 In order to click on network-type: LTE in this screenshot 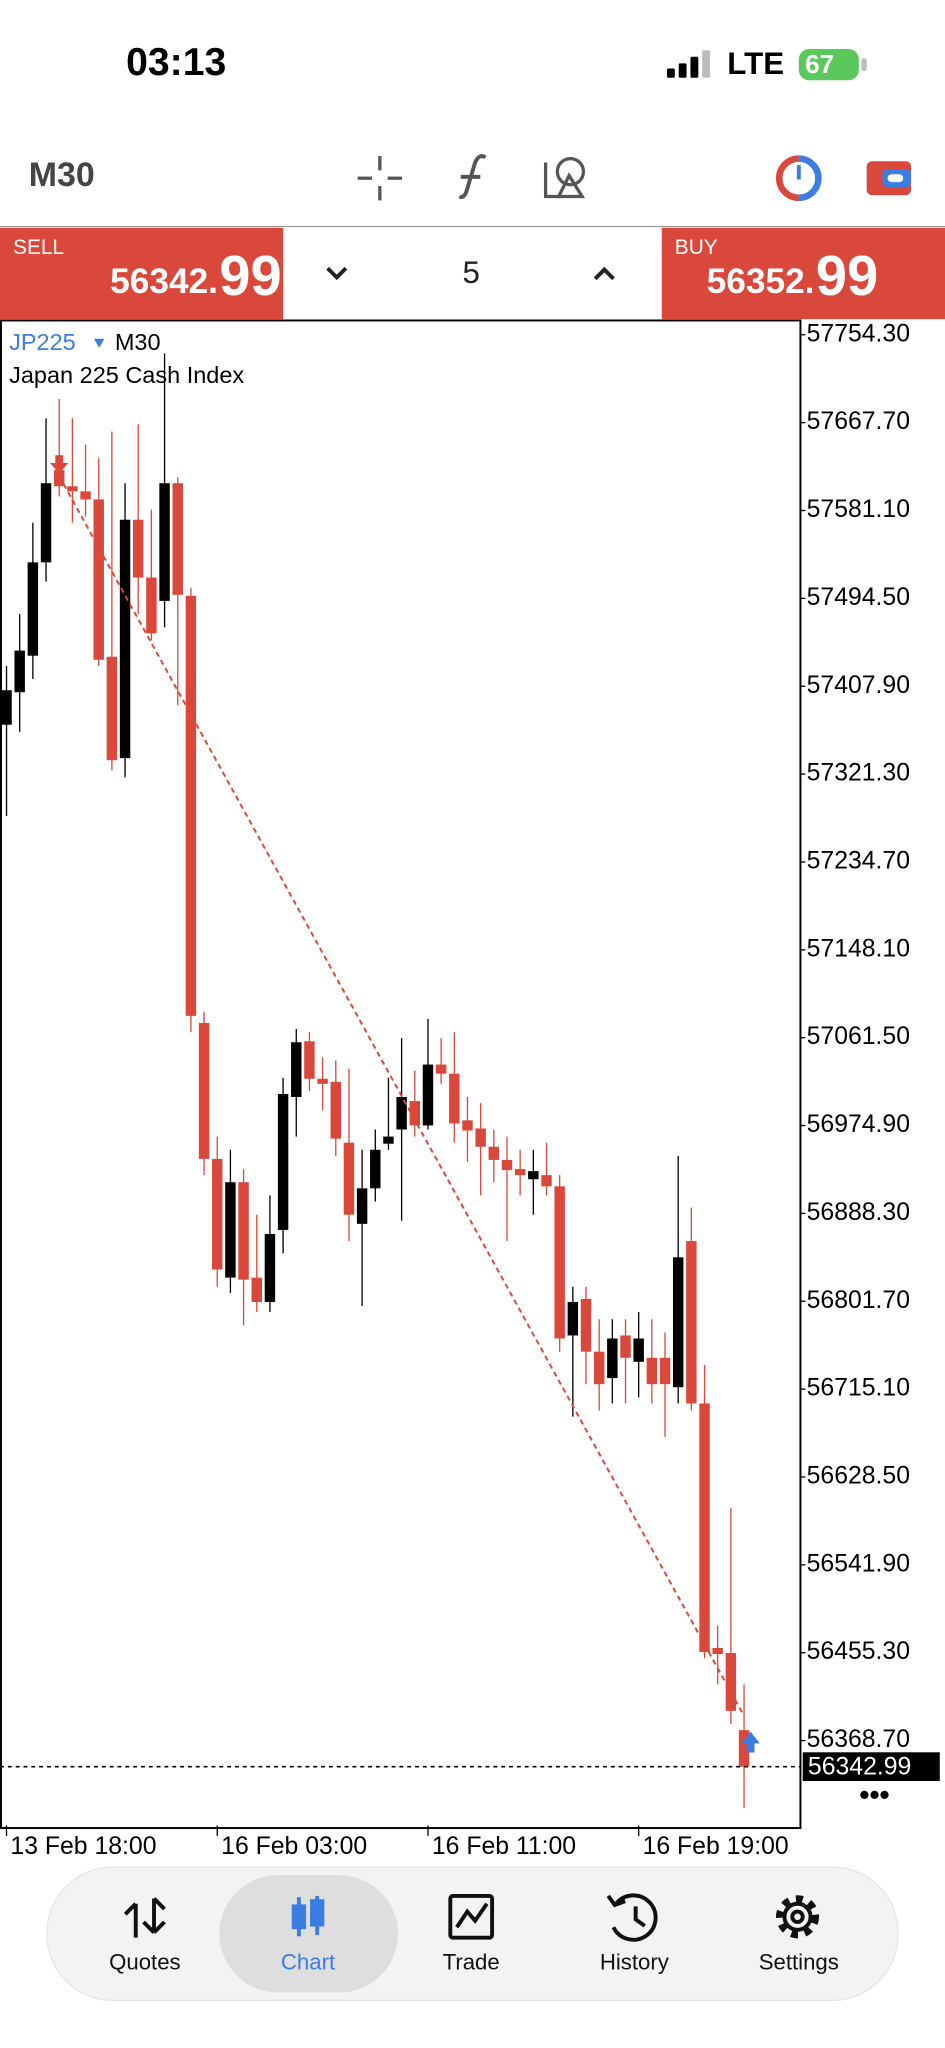, I will do `click(755, 63)`.